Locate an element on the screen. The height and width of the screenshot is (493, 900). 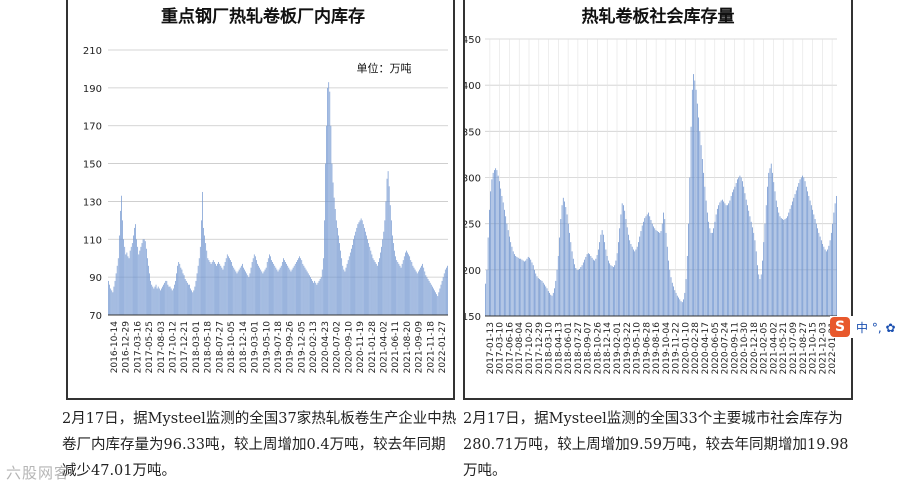
ime-status-text: 中 °, ✿ is located at coordinates (876, 327).